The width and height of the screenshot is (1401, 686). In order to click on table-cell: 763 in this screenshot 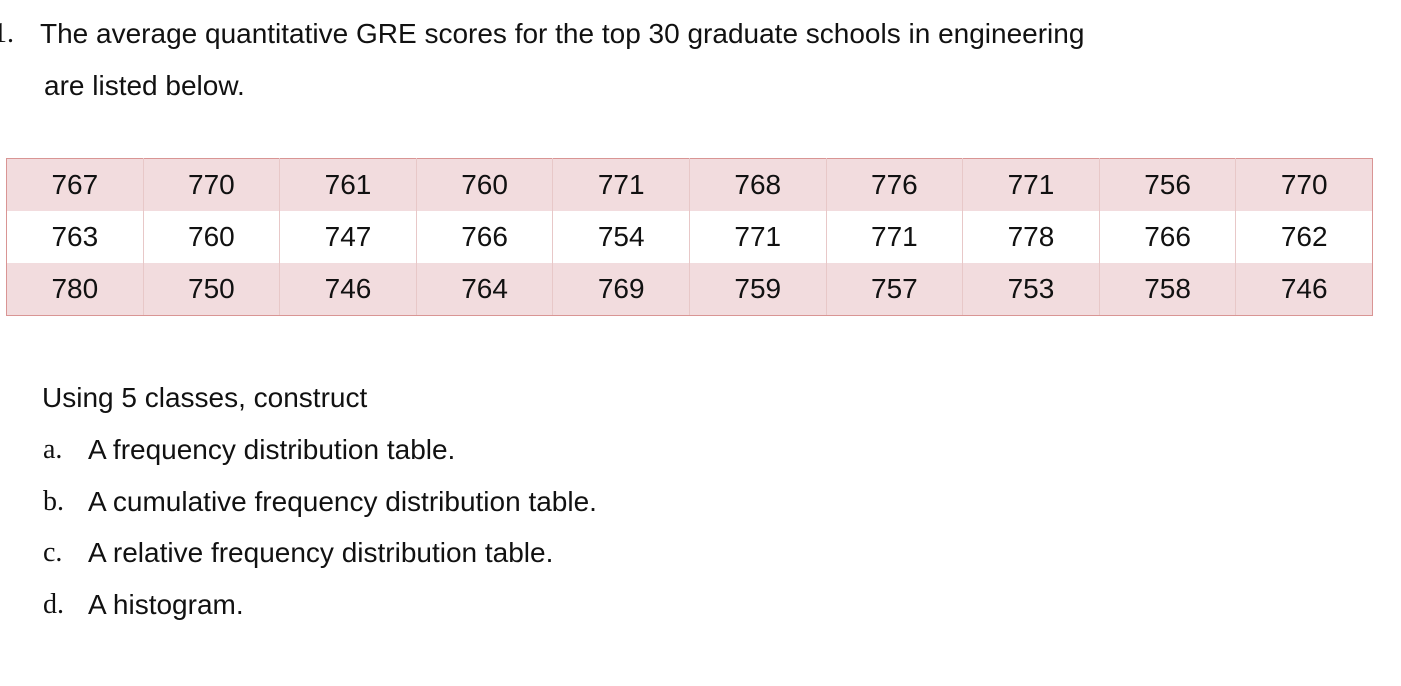, I will do `click(75, 237)`.